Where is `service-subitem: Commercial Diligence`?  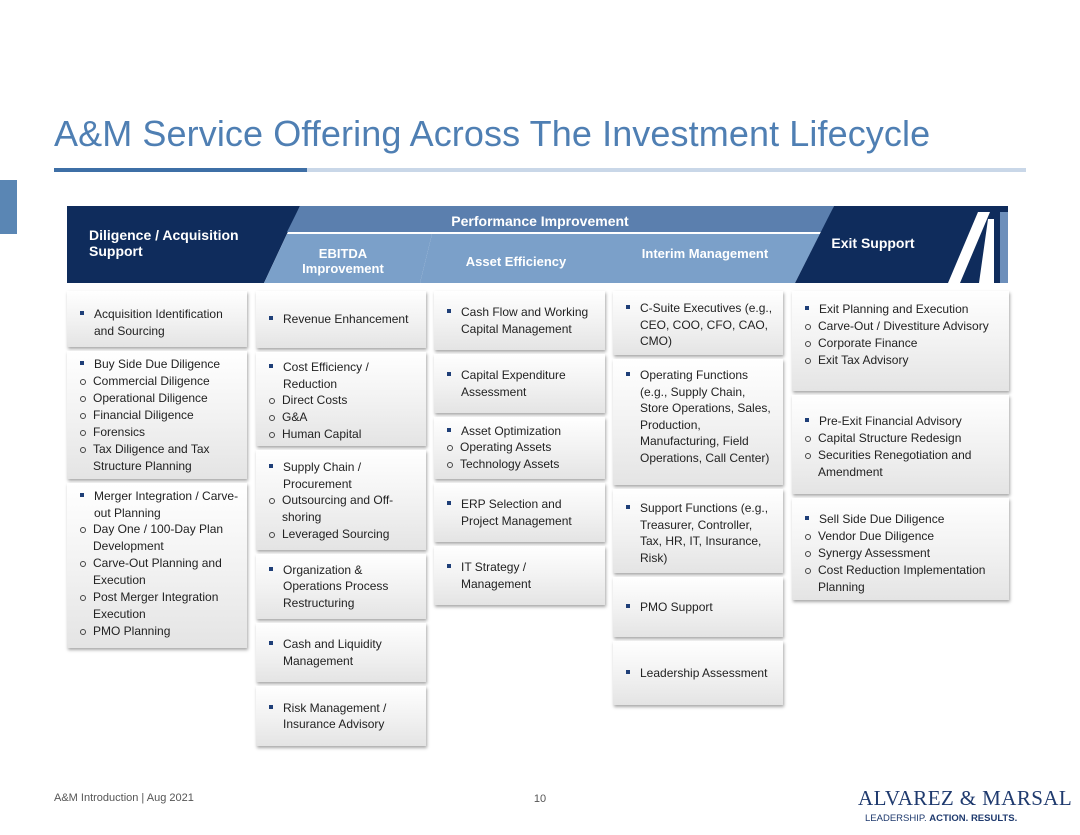 service-subitem: Commercial Diligence is located at coordinates (159, 381).